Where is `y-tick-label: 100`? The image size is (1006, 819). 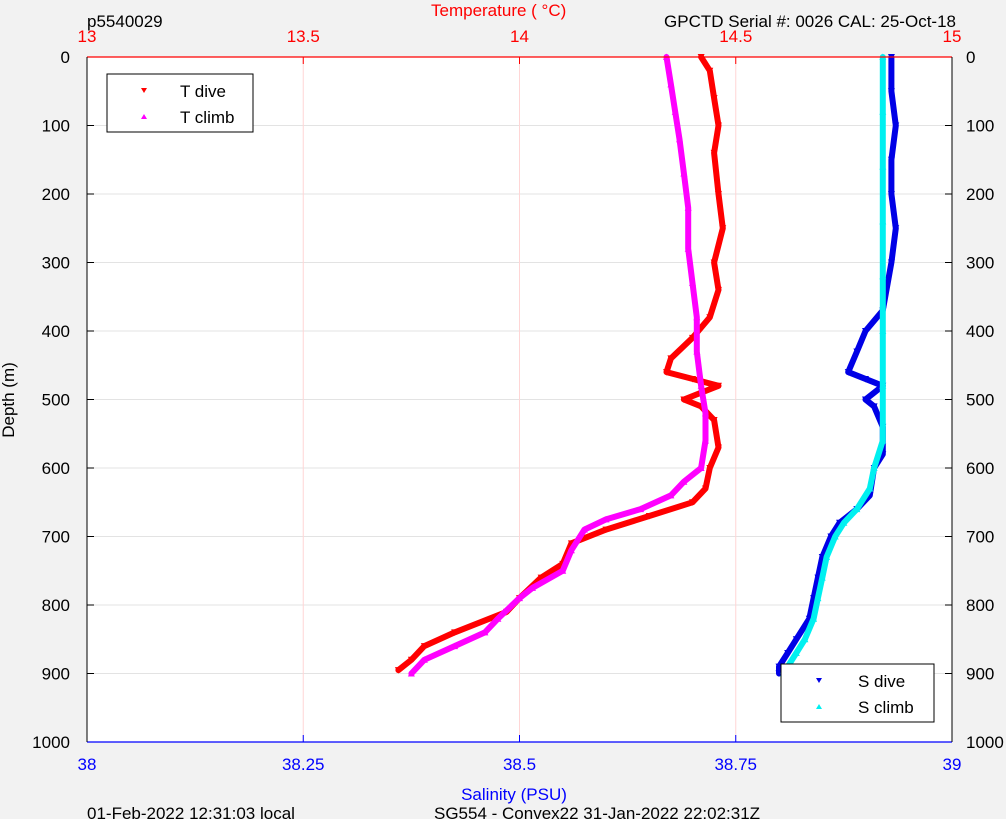 y-tick-label: 100 is located at coordinates (56, 126).